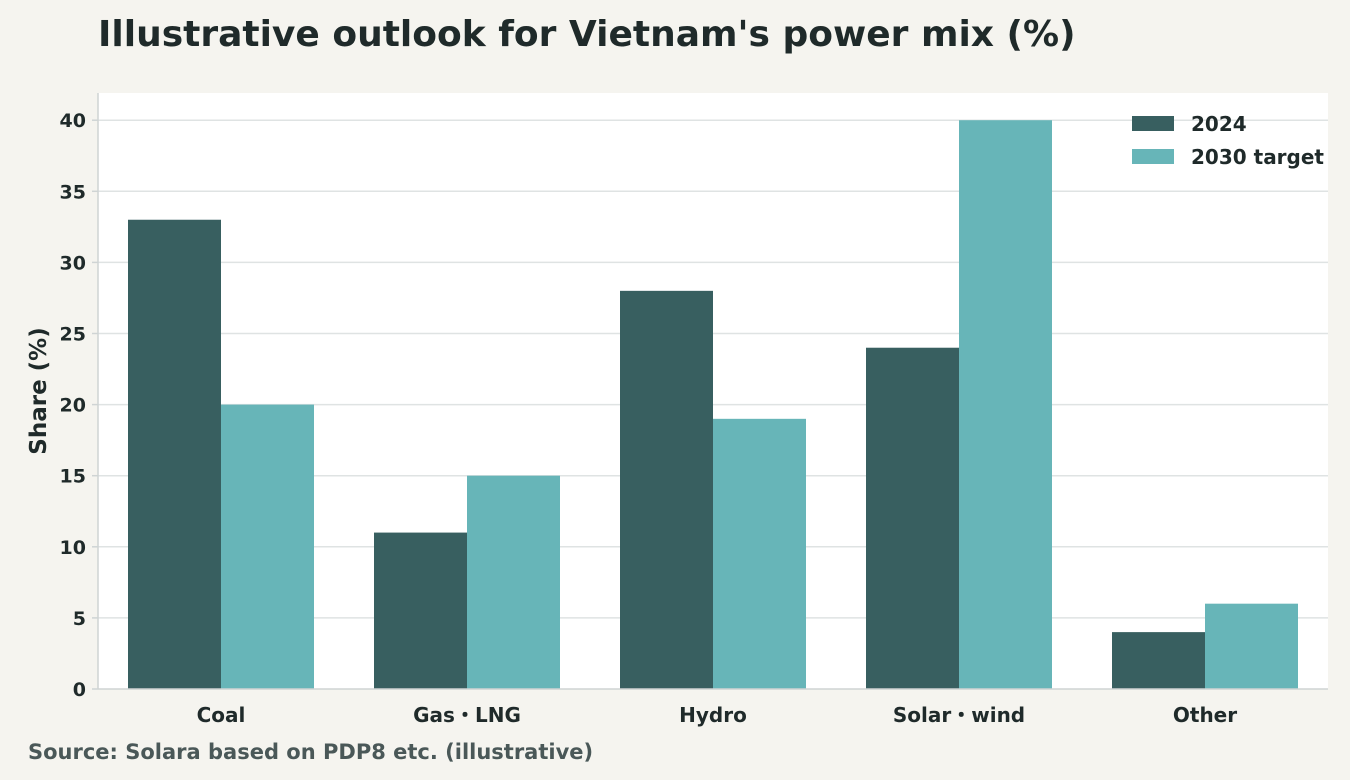 Image resolution: width=1350 pixels, height=780 pixels. What do you see at coordinates (467, 715) in the screenshot?
I see `x-tick-label: Gas・LNG` at bounding box center [467, 715].